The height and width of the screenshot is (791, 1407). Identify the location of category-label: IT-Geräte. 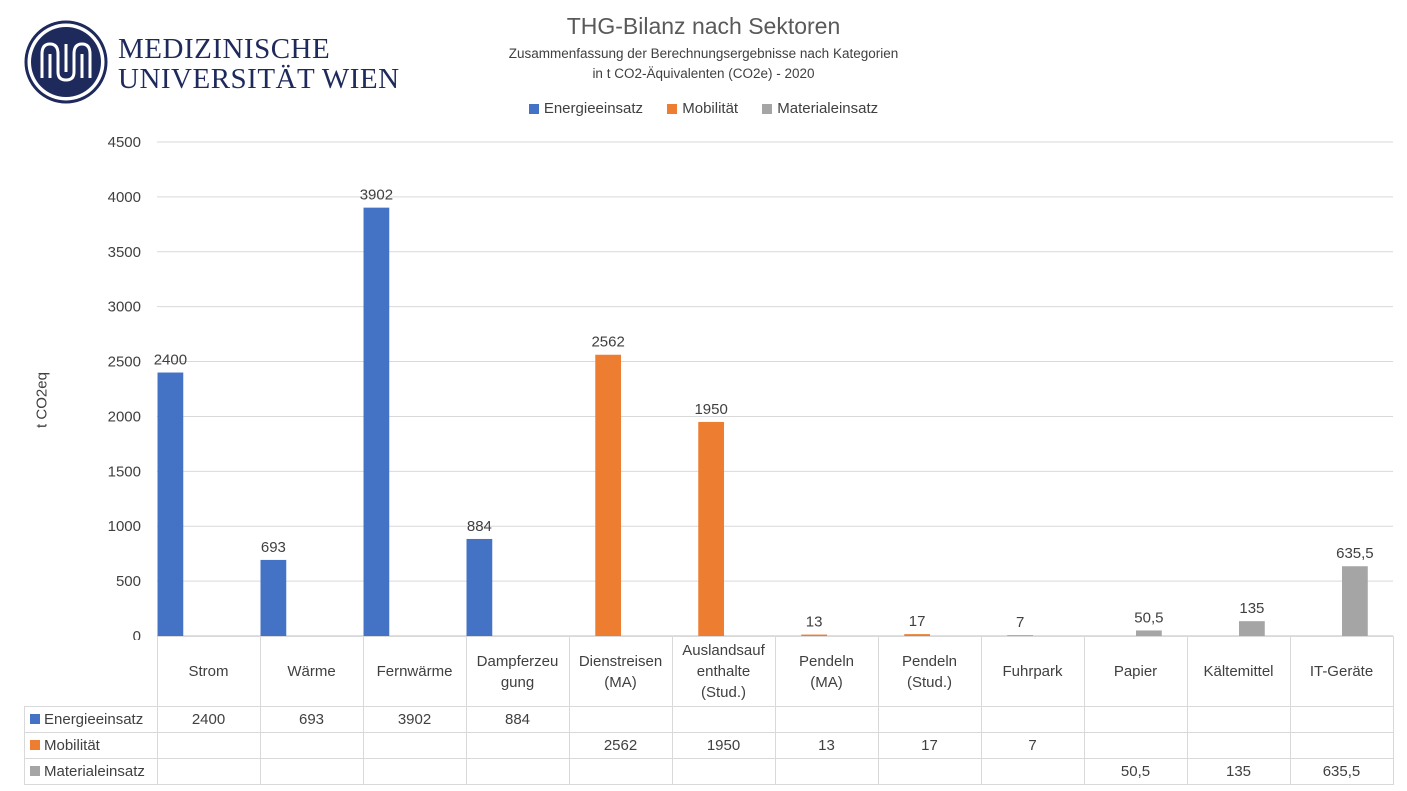
(1341, 671).